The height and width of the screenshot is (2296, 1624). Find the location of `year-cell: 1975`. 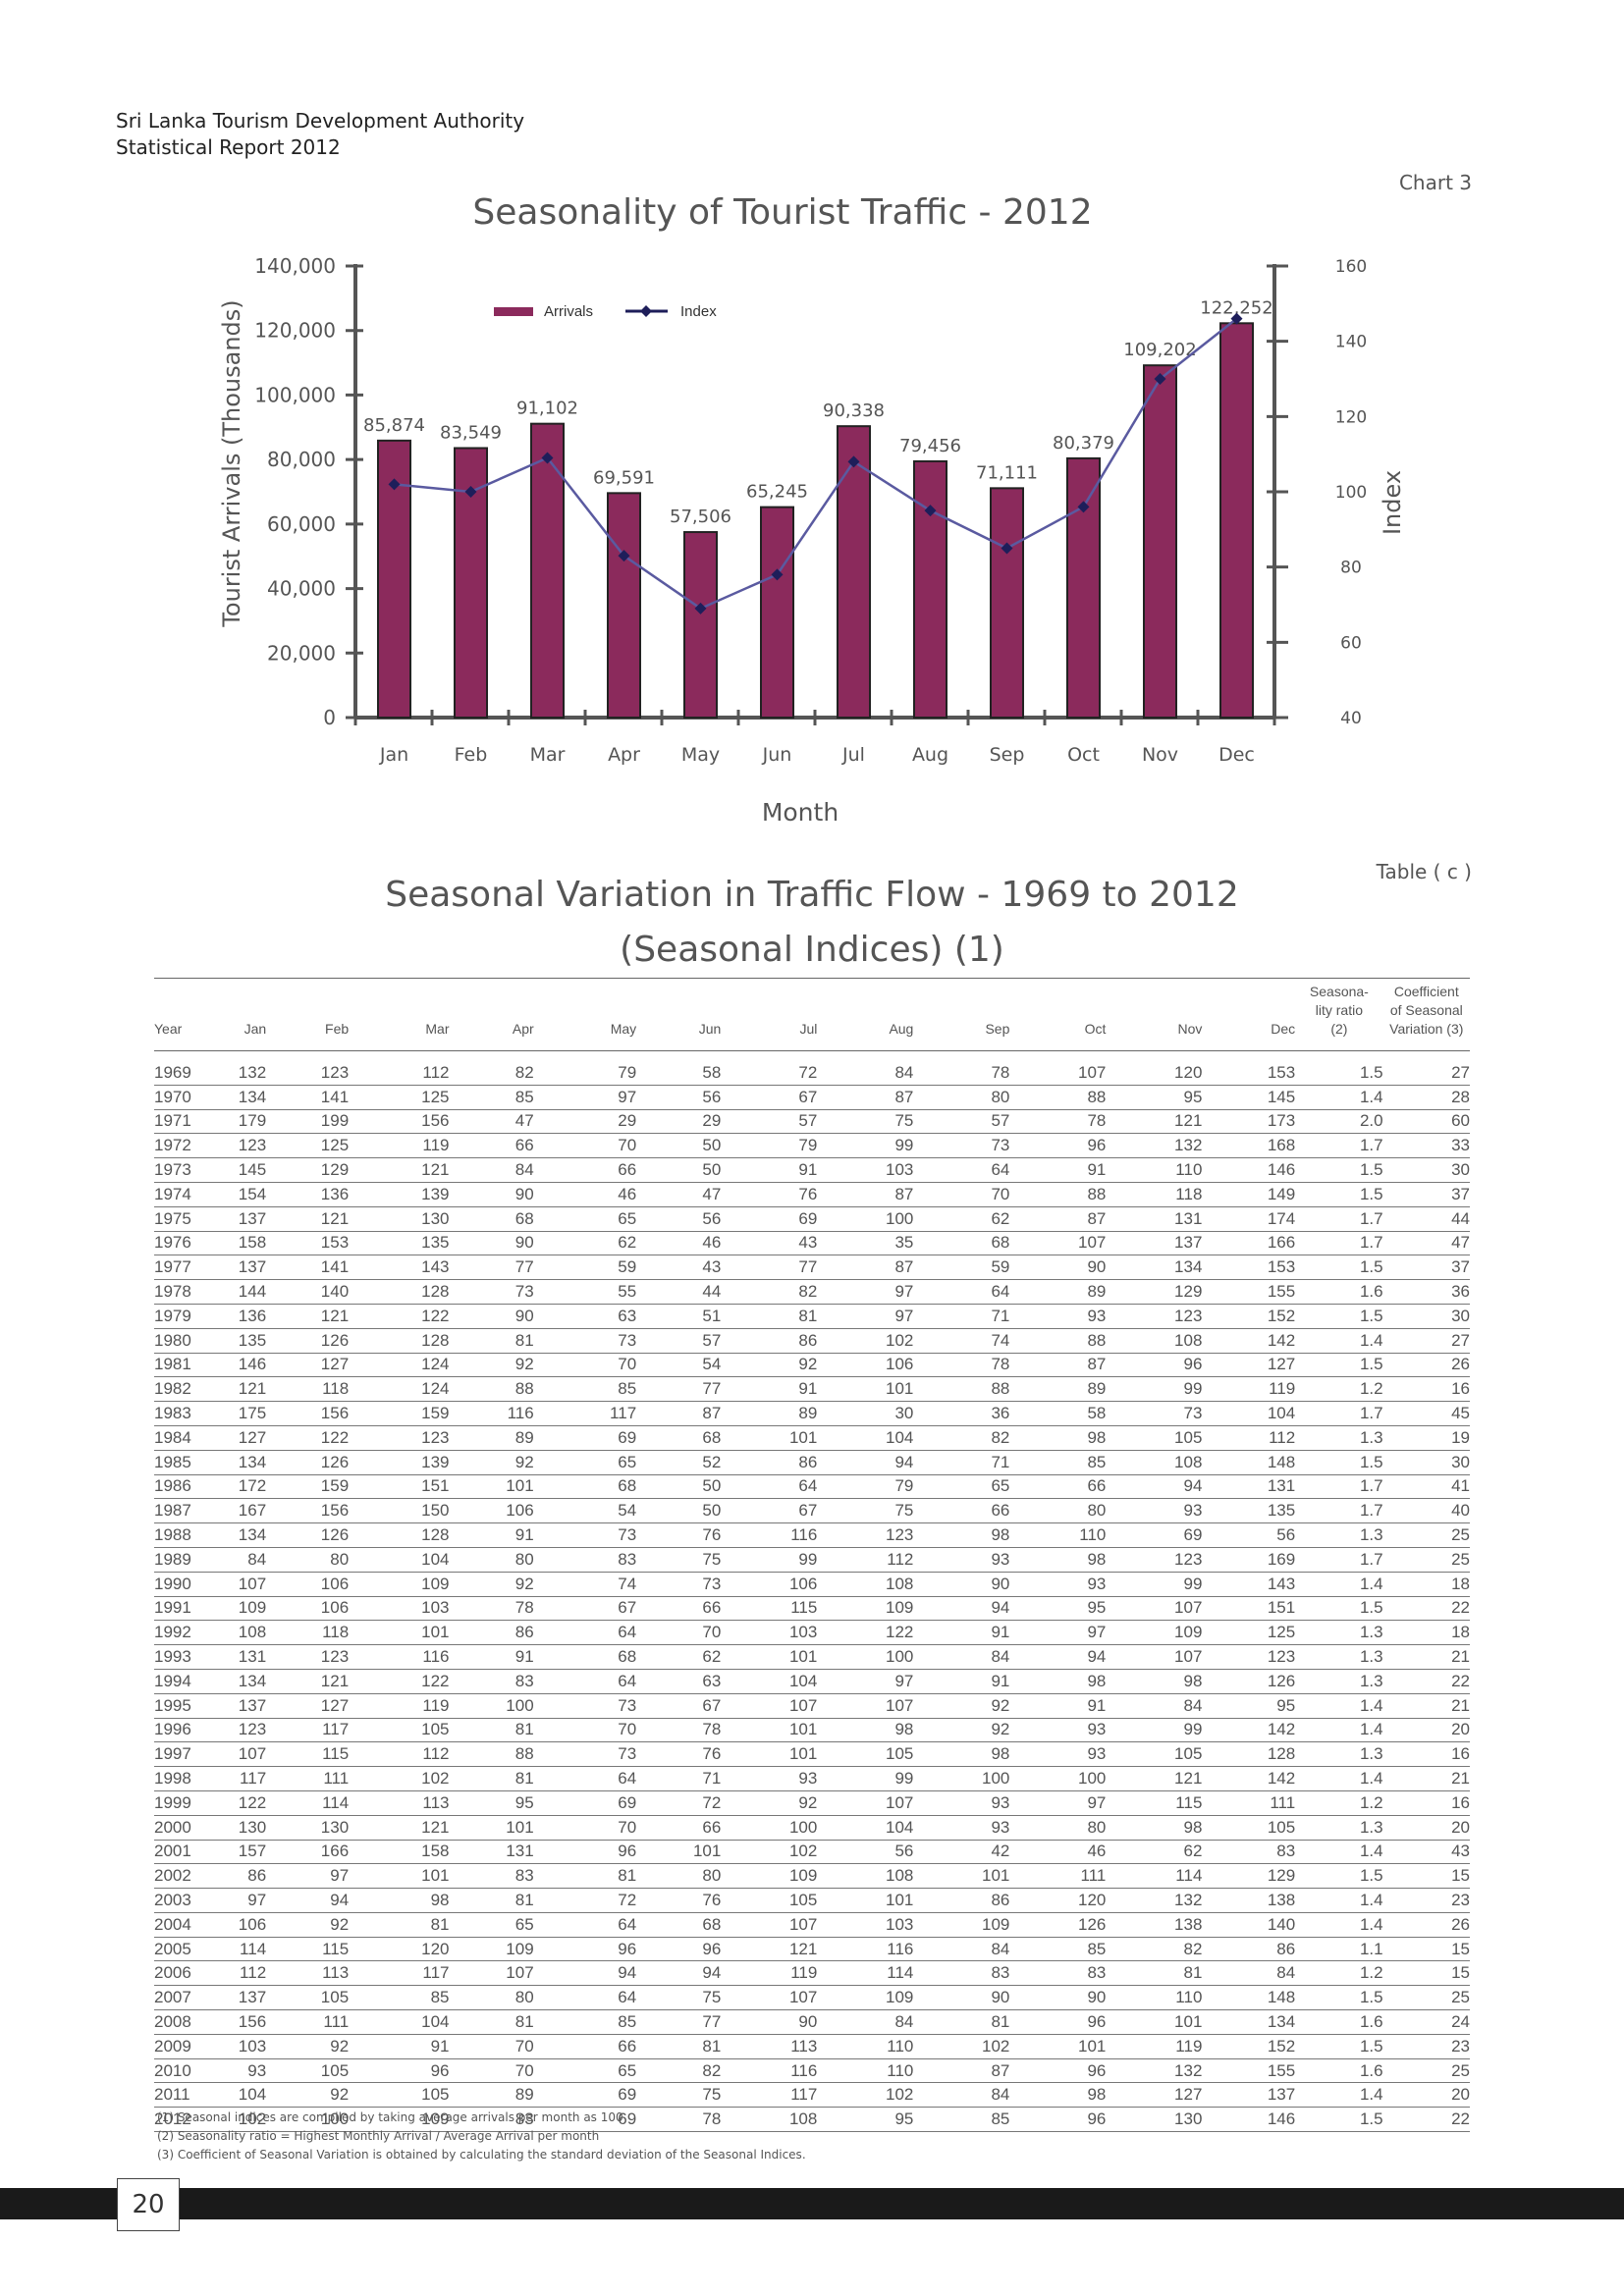

year-cell: 1975 is located at coordinates (180, 1219).